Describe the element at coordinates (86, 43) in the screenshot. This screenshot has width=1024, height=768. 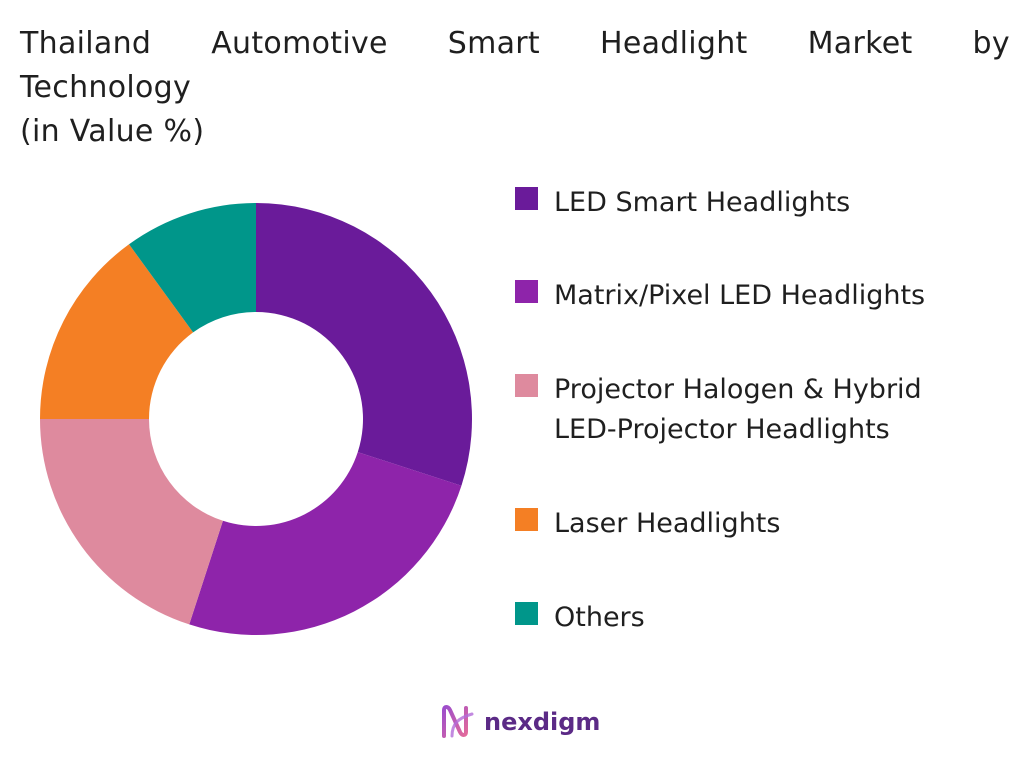
I see `title-word: Thailand` at that location.